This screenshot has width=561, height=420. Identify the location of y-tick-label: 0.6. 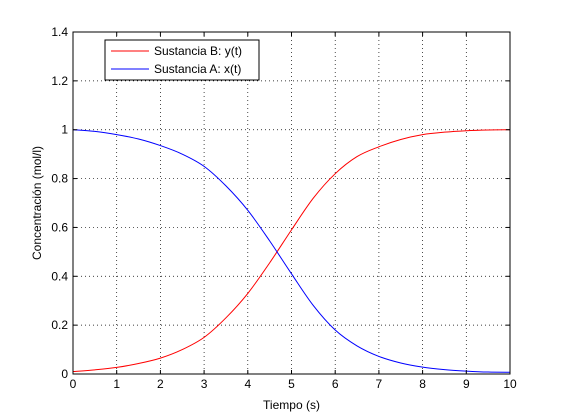
(59, 227).